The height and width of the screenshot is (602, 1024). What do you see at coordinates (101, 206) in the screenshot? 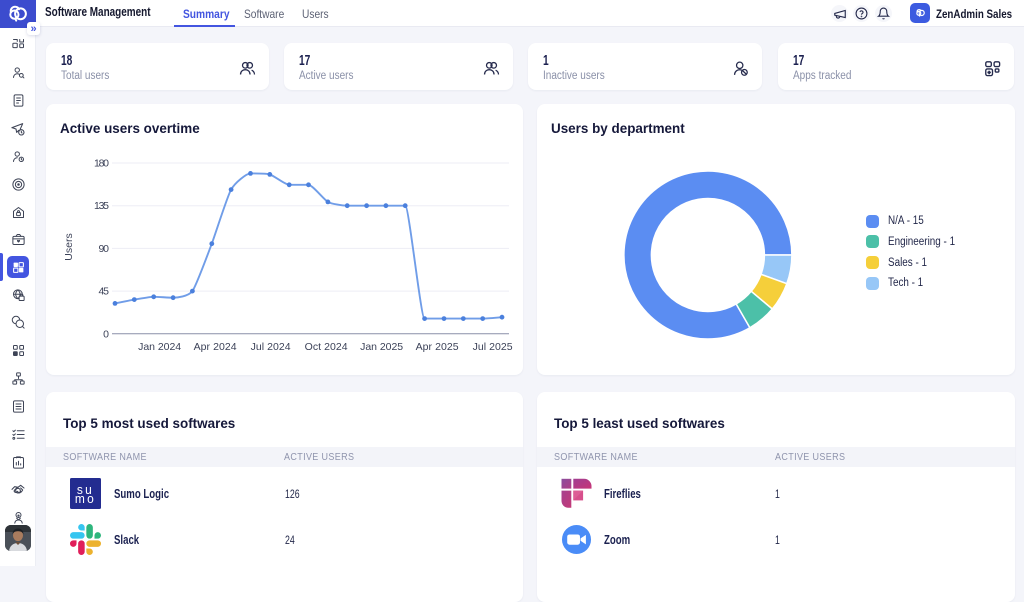
I see `svg-text: 135` at bounding box center [101, 206].